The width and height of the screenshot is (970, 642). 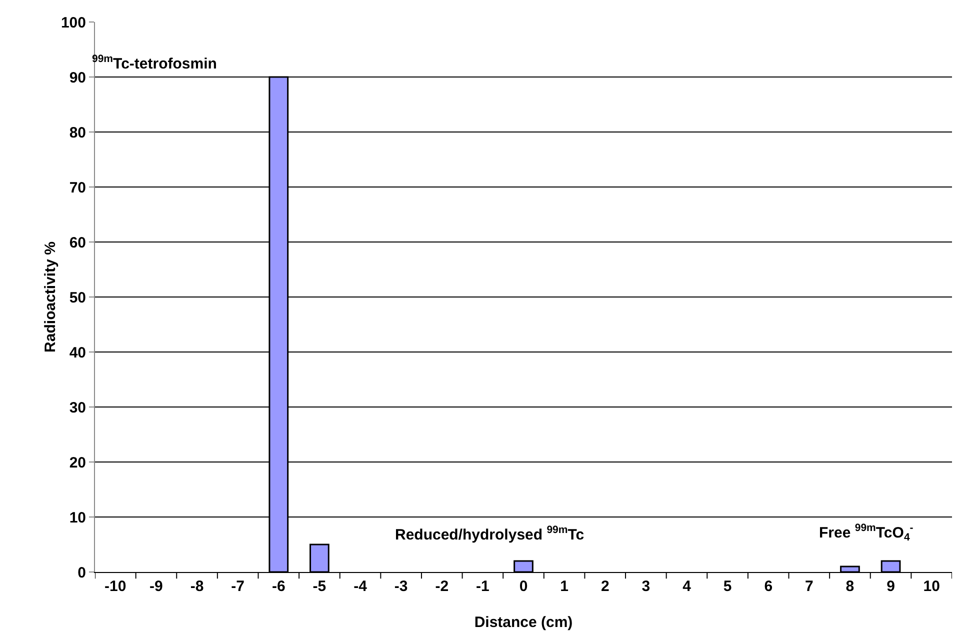 What do you see at coordinates (237, 586) in the screenshot?
I see `x-tick-label: -7` at bounding box center [237, 586].